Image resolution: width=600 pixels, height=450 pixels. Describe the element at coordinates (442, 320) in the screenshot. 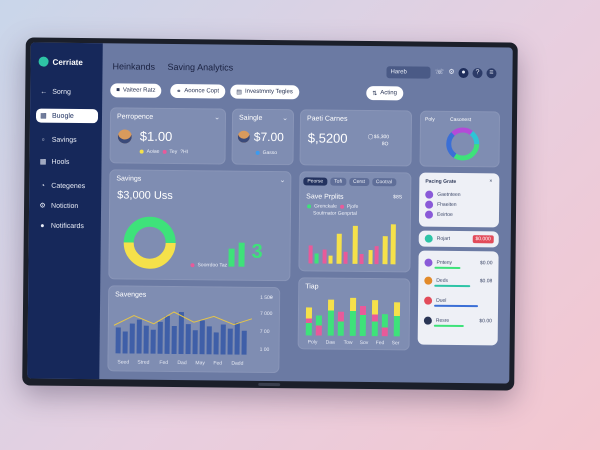

I see `list-item-label: Resre` at that location.